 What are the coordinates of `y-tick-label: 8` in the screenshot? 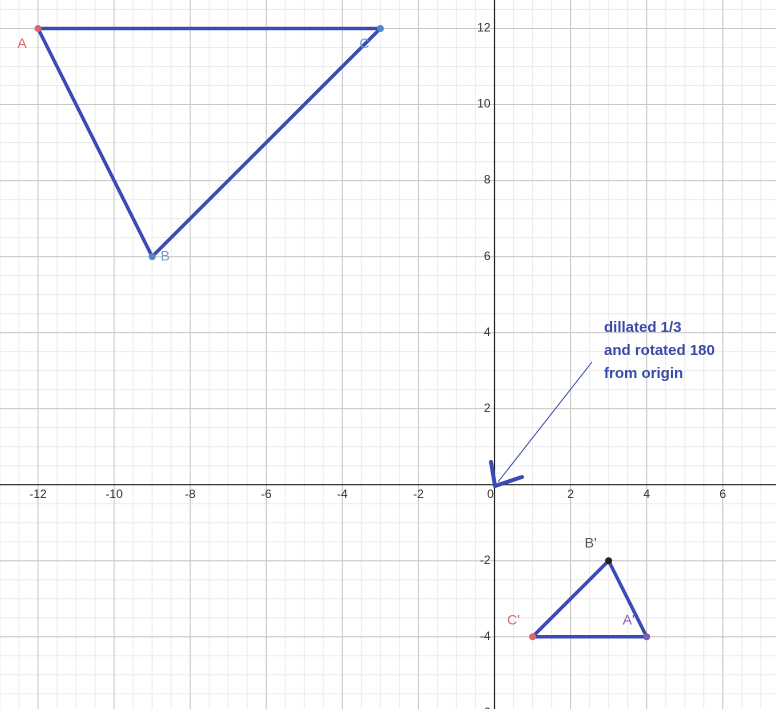 It's located at (487, 180).